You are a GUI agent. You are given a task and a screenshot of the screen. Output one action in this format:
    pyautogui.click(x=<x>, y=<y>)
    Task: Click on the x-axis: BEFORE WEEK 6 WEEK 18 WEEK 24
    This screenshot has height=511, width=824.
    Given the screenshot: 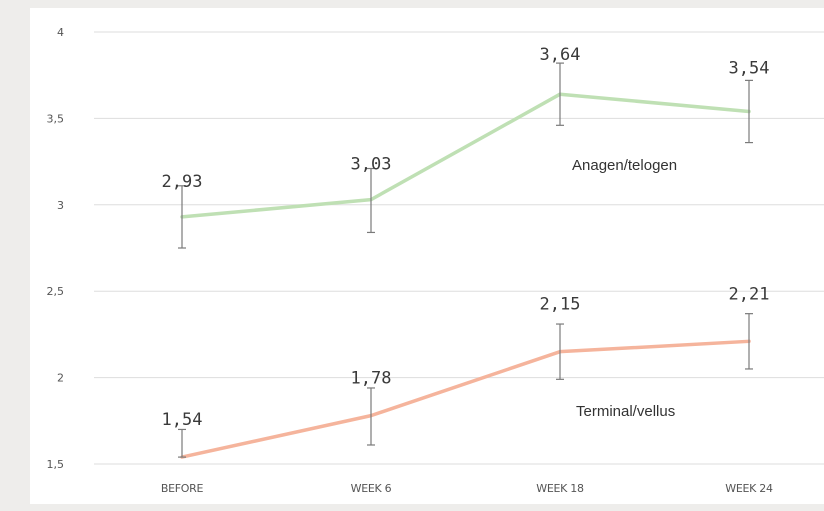 What is the action you would take?
    pyautogui.click(x=467, y=488)
    